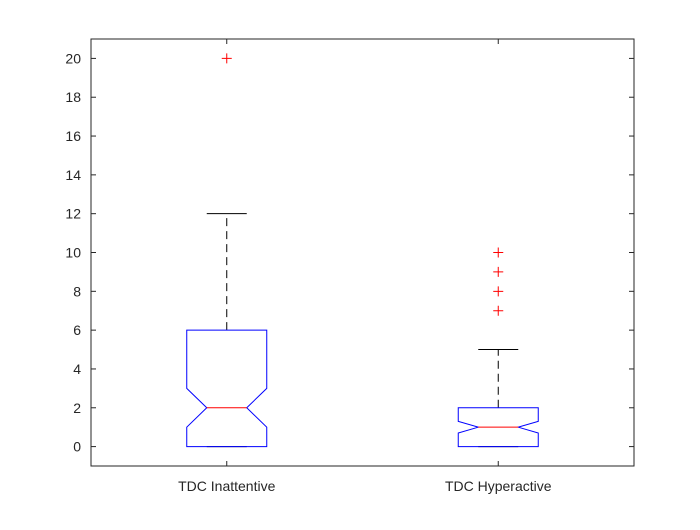 The image size is (700, 530). Describe the element at coordinates (77, 330) in the screenshot. I see `y-tick-label: 6` at that location.